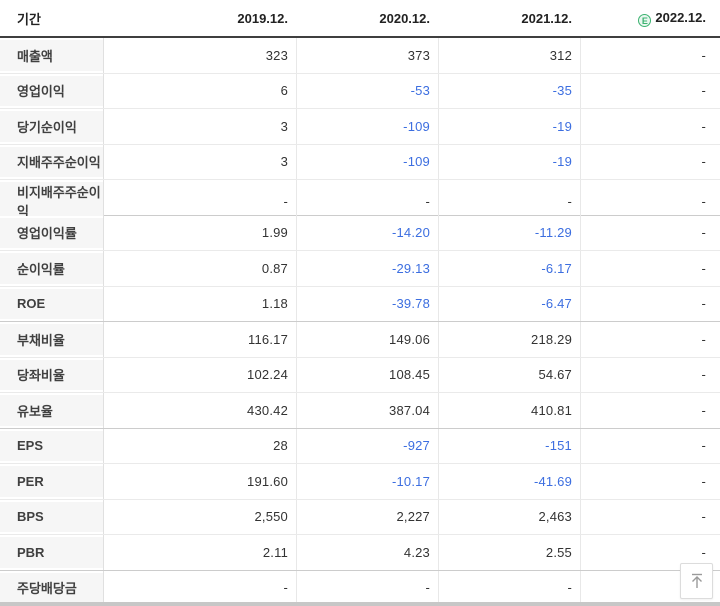 The width and height of the screenshot is (720, 606). Describe the element at coordinates (360, 604) in the screenshot. I see `horizontal-scrollbar` at that location.